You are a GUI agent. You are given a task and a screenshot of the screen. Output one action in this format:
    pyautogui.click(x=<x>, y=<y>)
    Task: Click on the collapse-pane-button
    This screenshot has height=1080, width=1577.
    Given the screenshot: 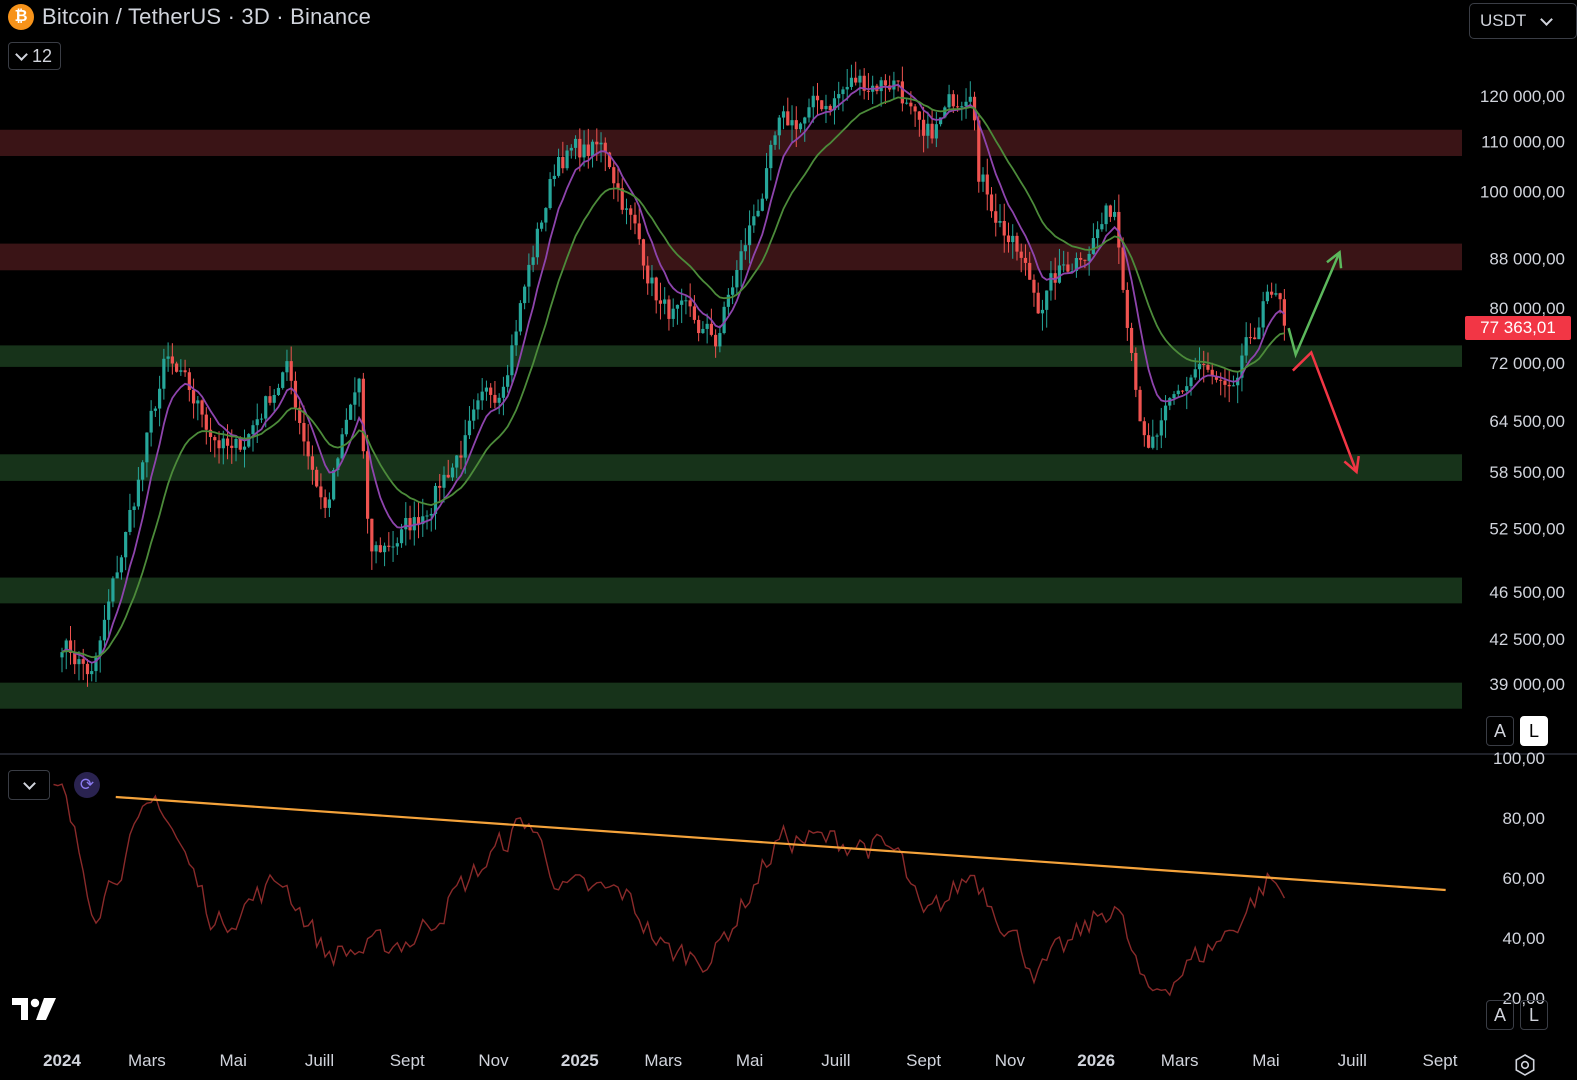 What is the action you would take?
    pyautogui.click(x=29, y=785)
    